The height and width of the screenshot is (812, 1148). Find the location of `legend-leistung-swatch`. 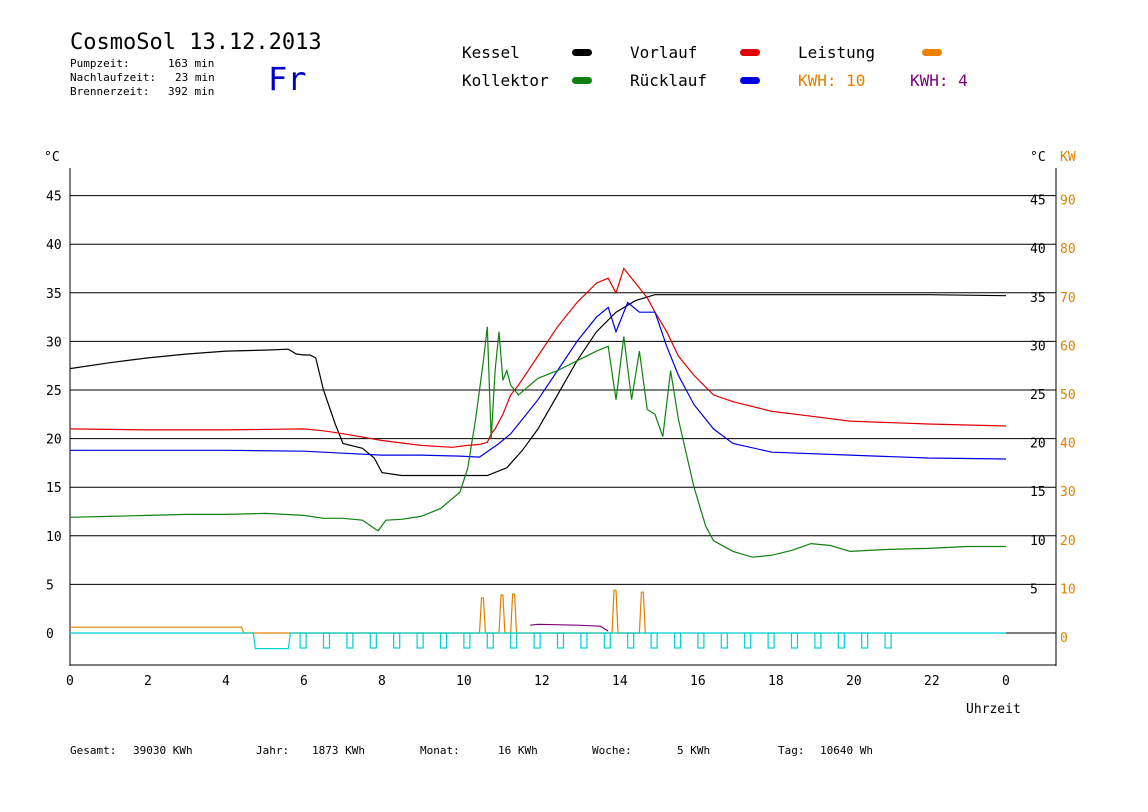

legend-leistung-swatch is located at coordinates (932, 52).